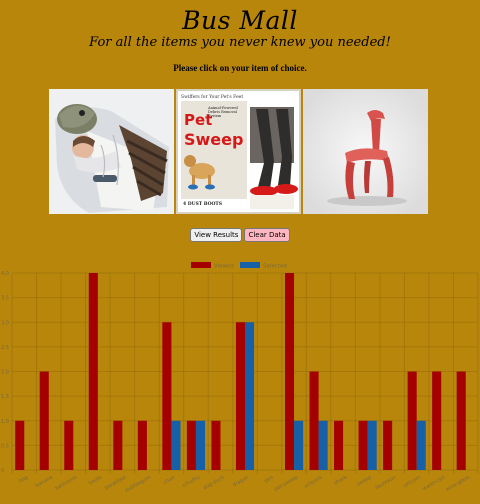 This screenshot has width=480, height=504. I want to click on legend-swatch-selected, so click(250, 265).